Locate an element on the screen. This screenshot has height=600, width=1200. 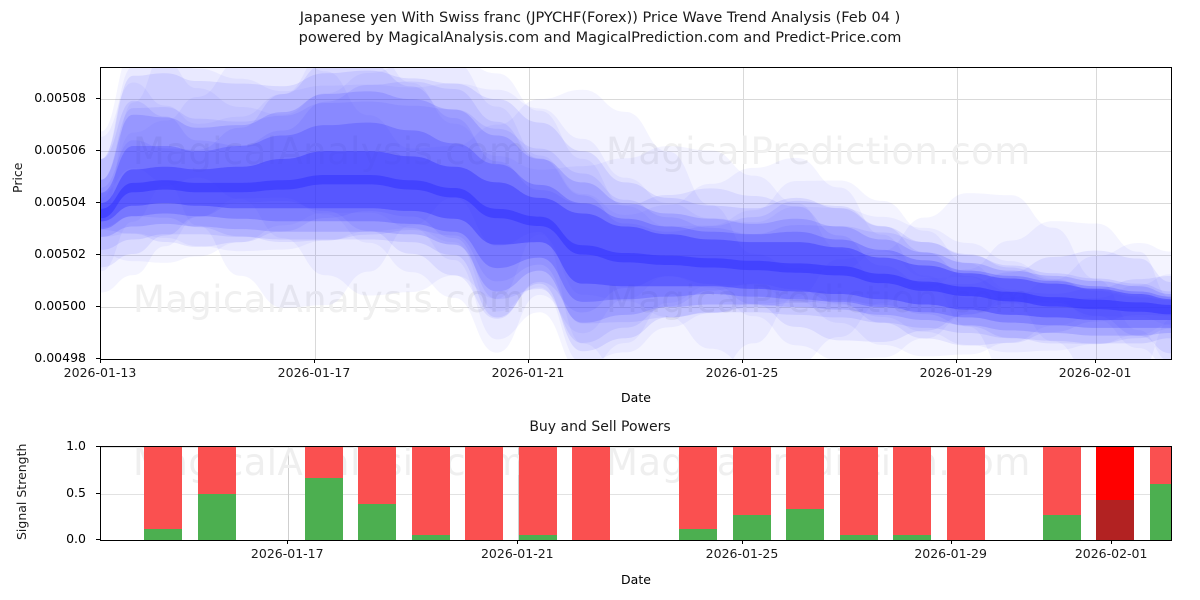
signal-y-tick: 1.0 is located at coordinates (76, 445).